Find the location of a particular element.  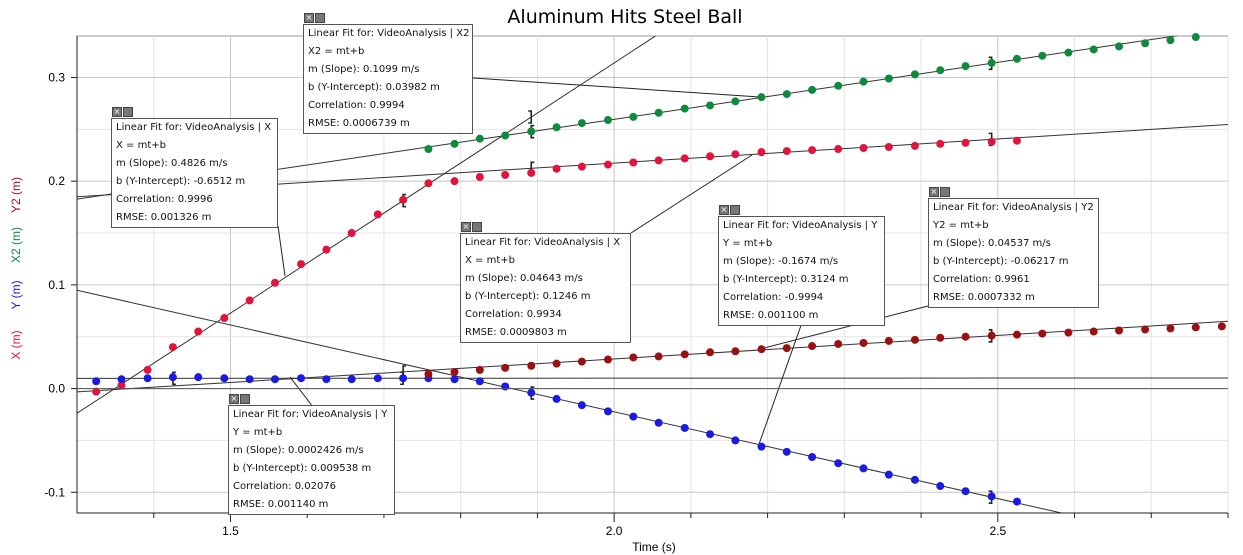

y-axis-label: X2 (m) is located at coordinates (16, 245).